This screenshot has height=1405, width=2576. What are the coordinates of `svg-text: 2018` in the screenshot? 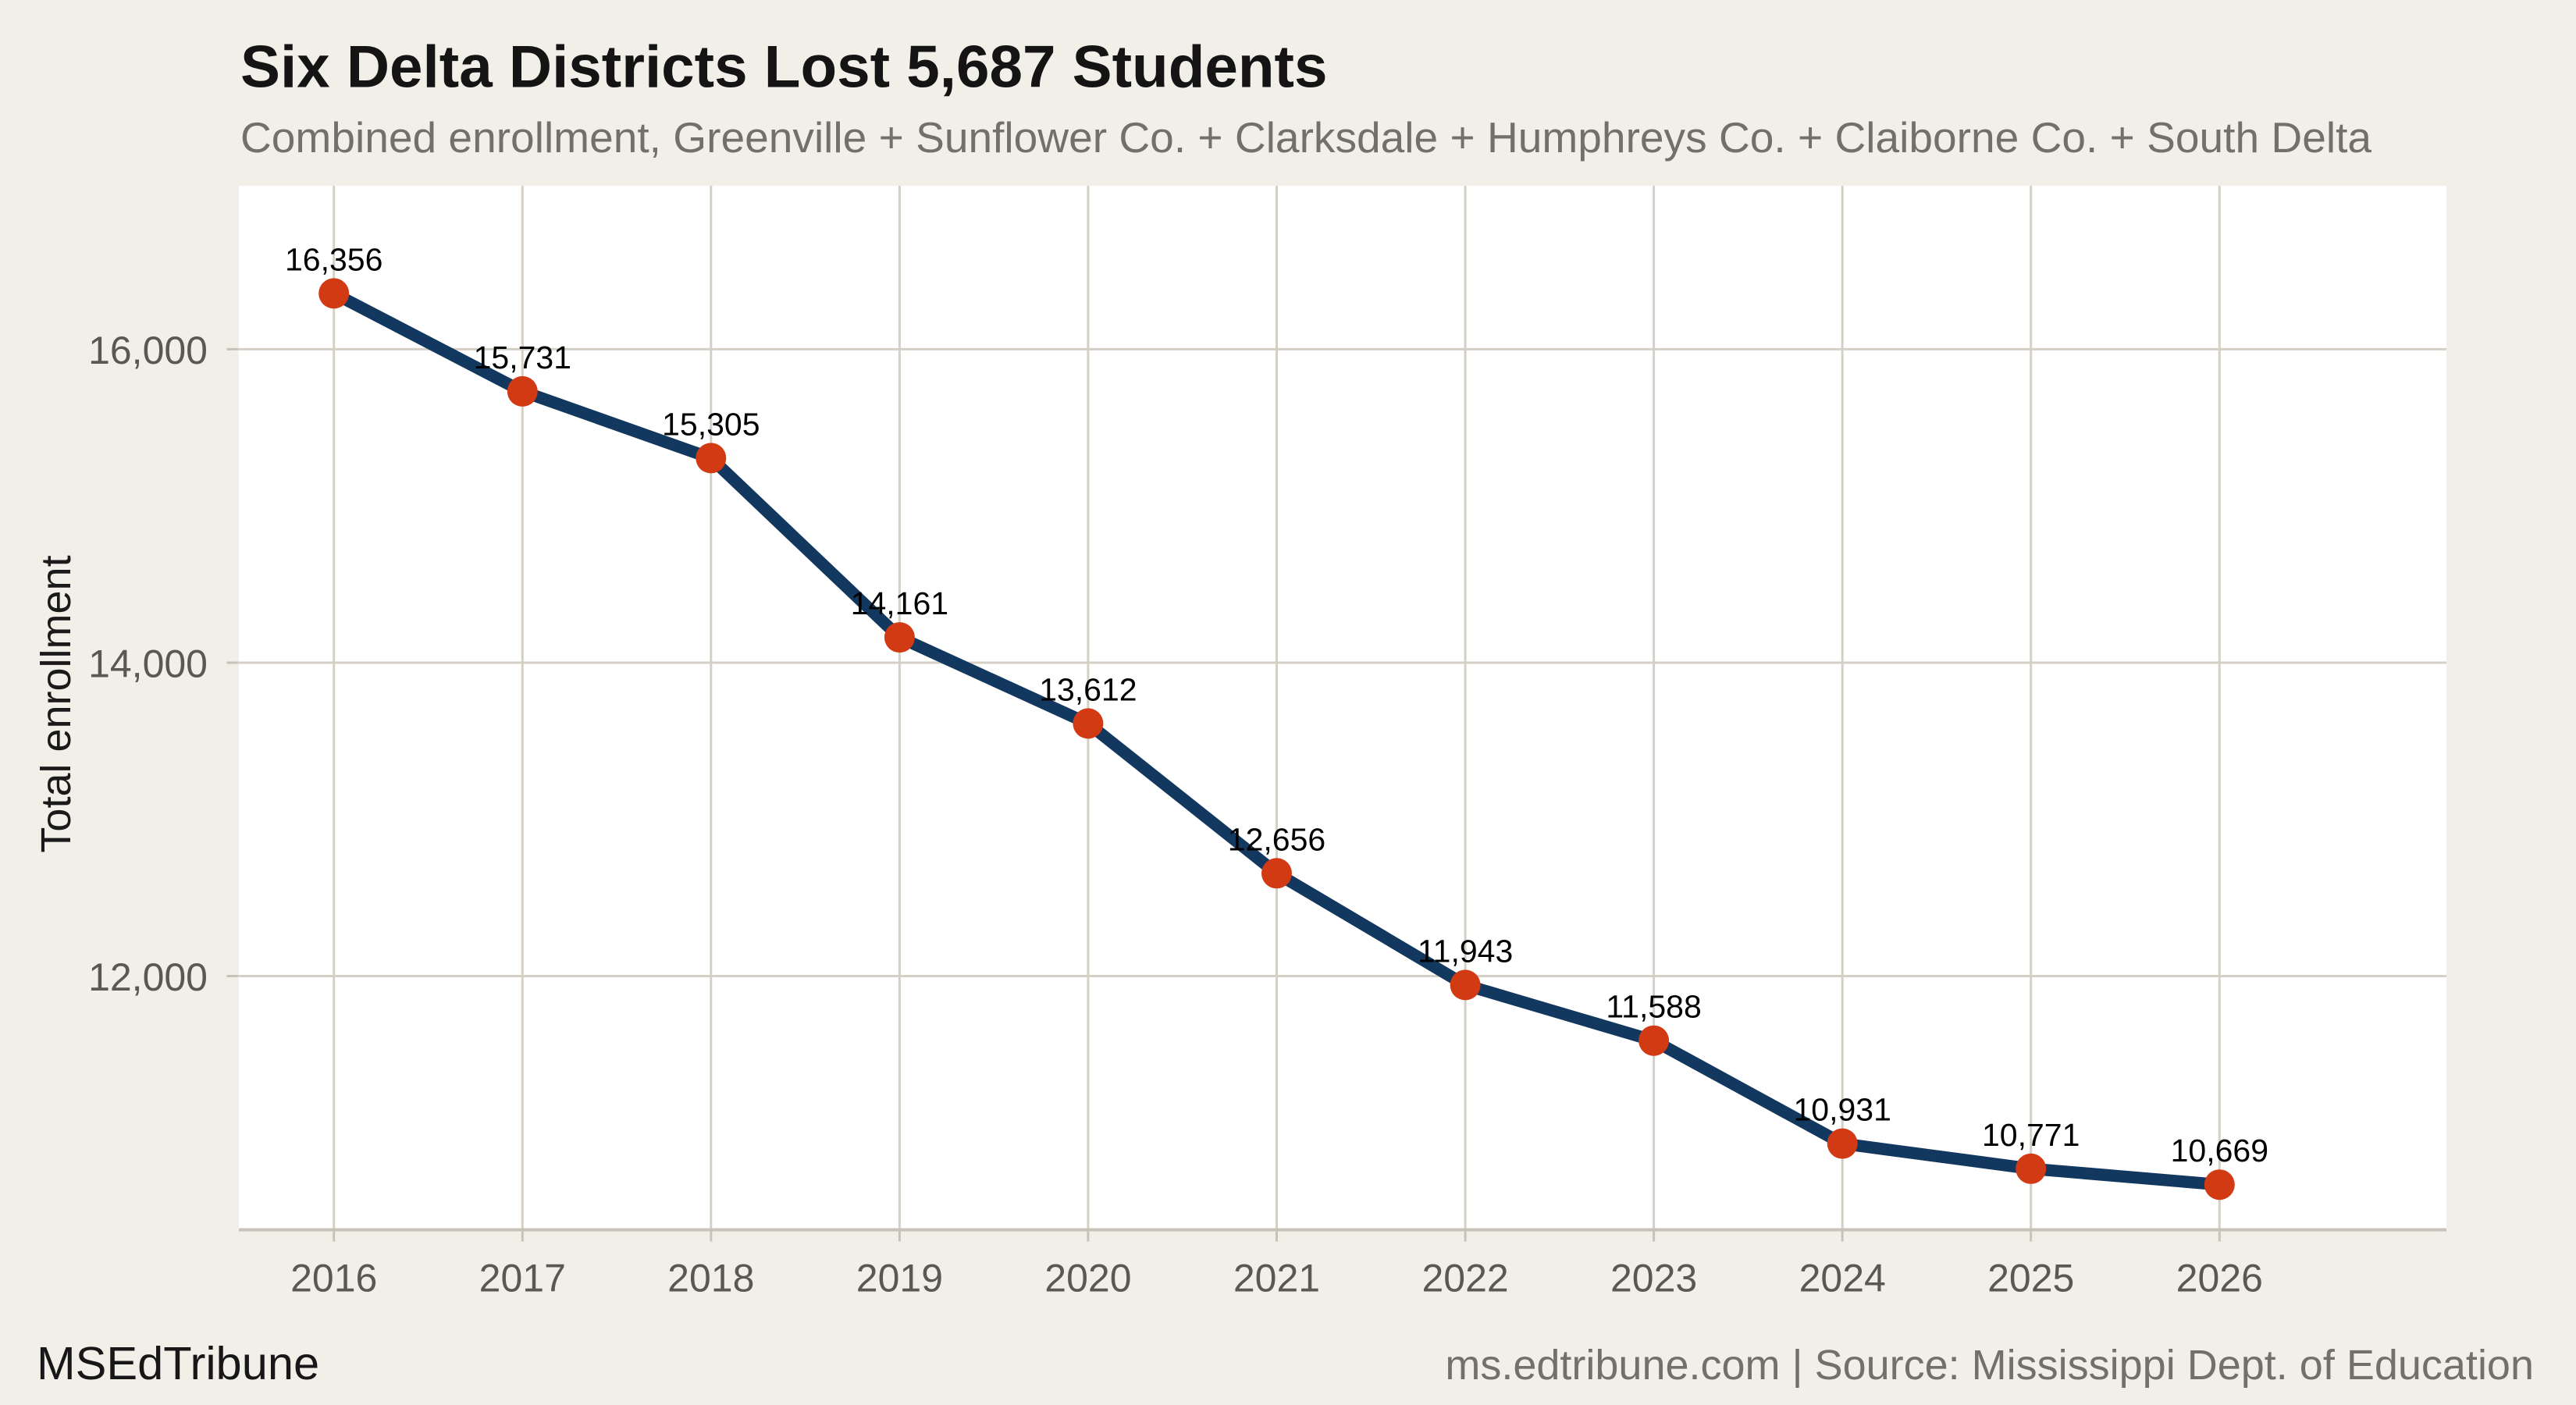 It's located at (710, 1278).